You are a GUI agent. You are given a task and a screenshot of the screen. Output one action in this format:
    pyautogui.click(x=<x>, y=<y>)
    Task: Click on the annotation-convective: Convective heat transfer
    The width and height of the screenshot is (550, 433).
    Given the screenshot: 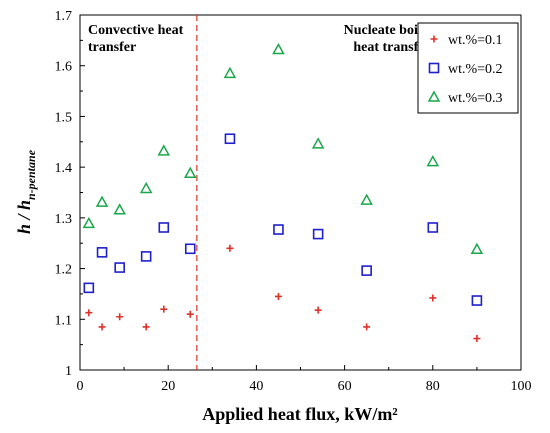 What is the action you would take?
    pyautogui.click(x=136, y=39)
    